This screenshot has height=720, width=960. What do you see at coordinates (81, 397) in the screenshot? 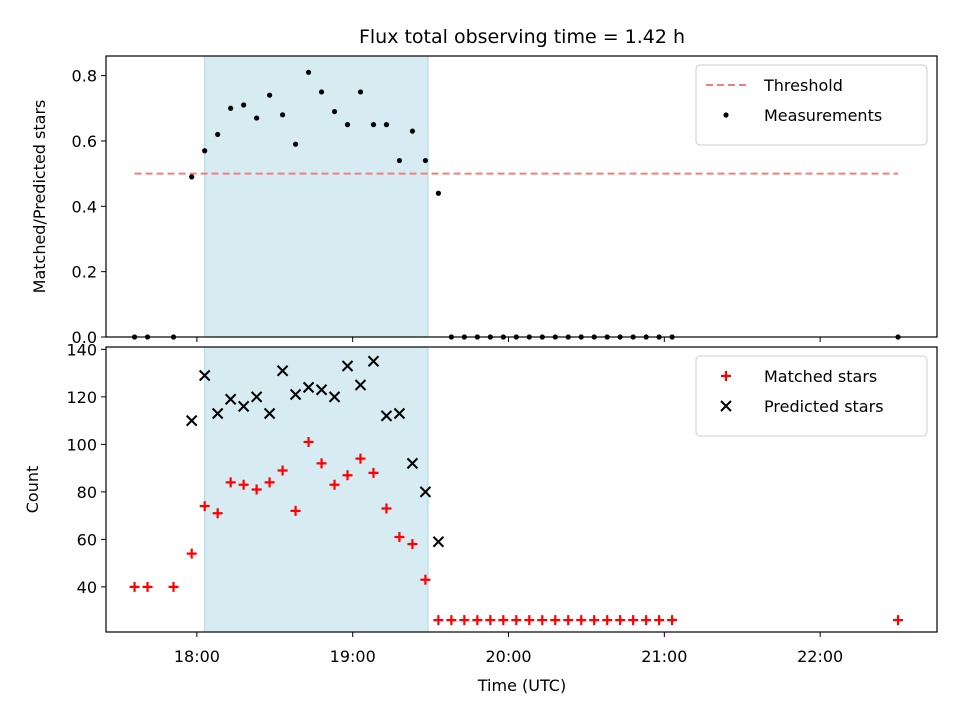
I see `y-tick-label: 120` at bounding box center [81, 397].